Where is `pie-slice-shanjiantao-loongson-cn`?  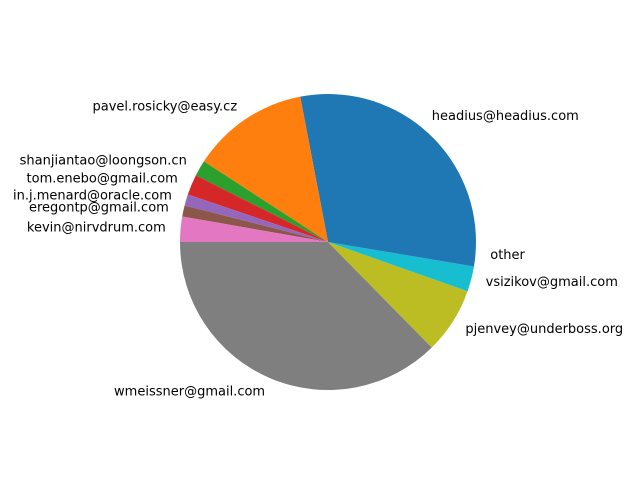 pie-slice-shanjiantao-loongson-cn is located at coordinates (261, 201).